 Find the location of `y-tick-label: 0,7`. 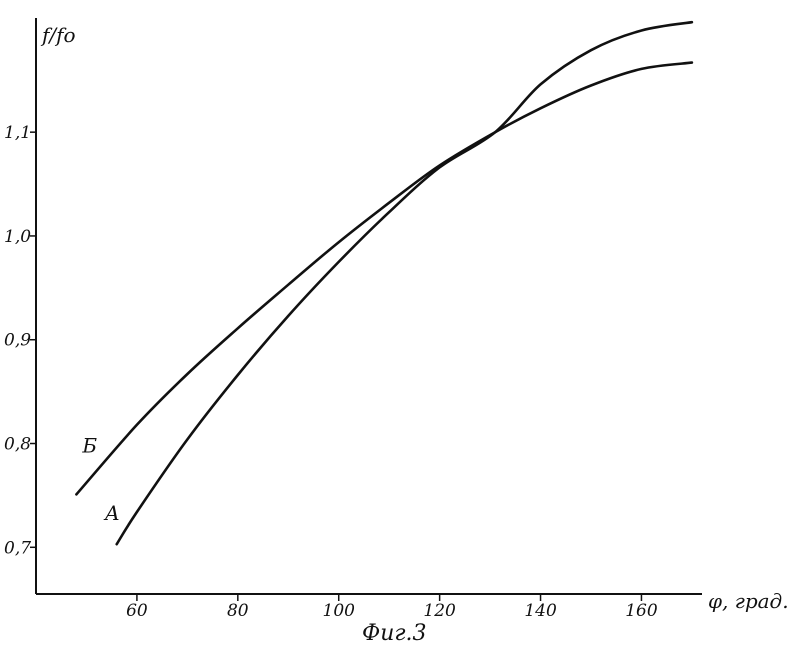

y-tick-label: 0,7 is located at coordinates (17, 548).